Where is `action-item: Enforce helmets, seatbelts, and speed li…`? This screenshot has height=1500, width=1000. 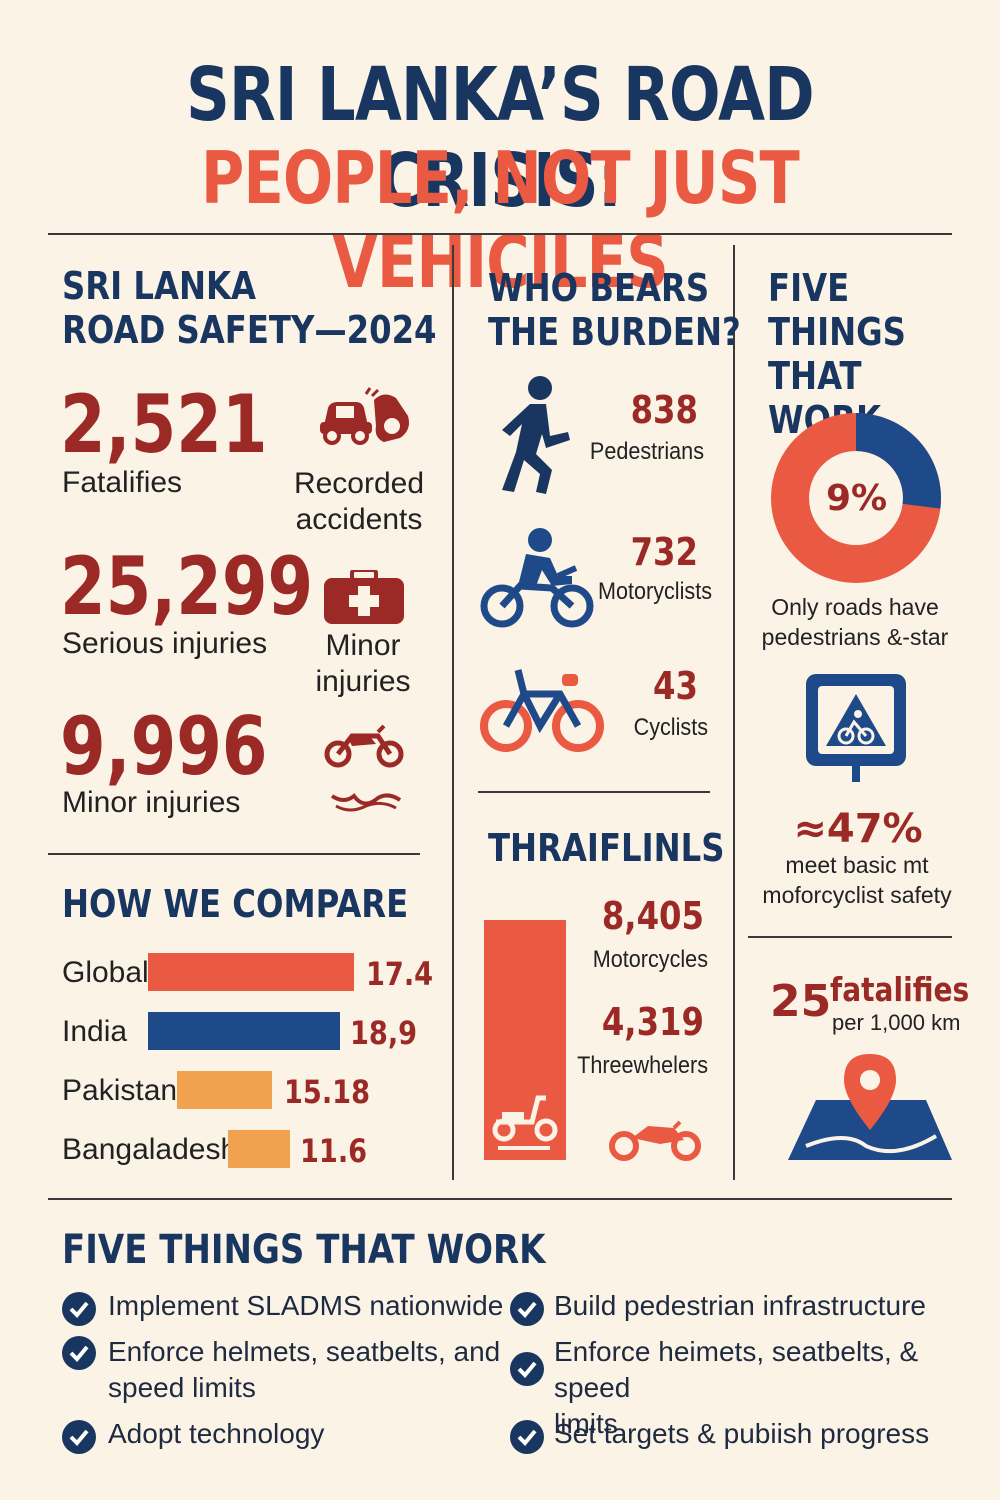 action-item: Enforce helmets, seatbelts, and speed li… is located at coordinates (304, 1369).